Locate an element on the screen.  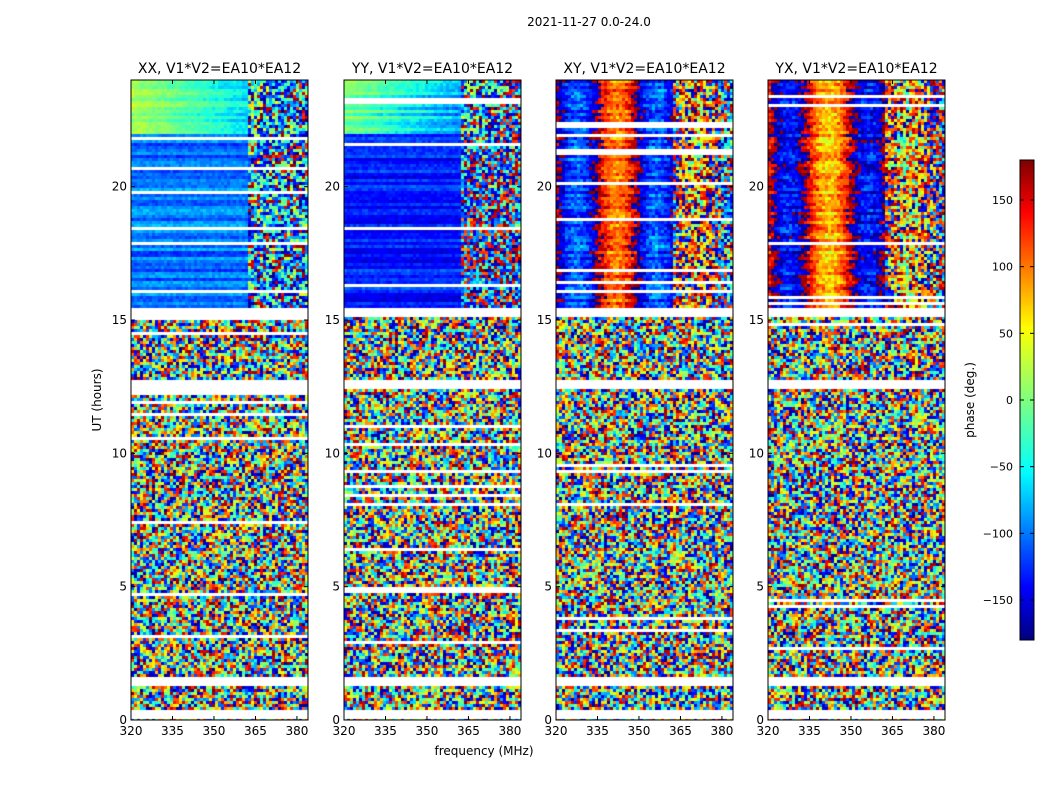
colorbar-tick-label: −50 is located at coordinates (1001, 467).